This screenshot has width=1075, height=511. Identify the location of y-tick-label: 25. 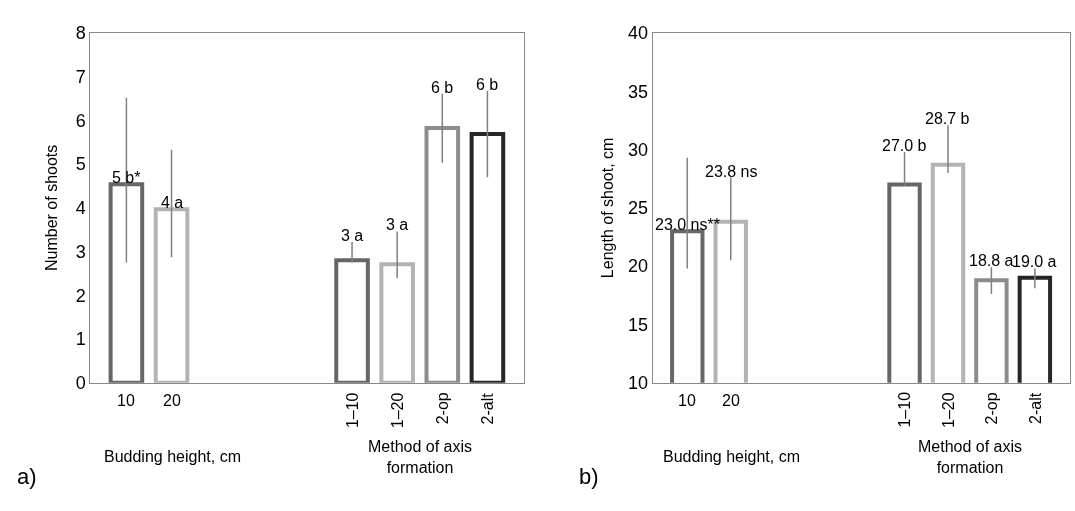
(637, 208).